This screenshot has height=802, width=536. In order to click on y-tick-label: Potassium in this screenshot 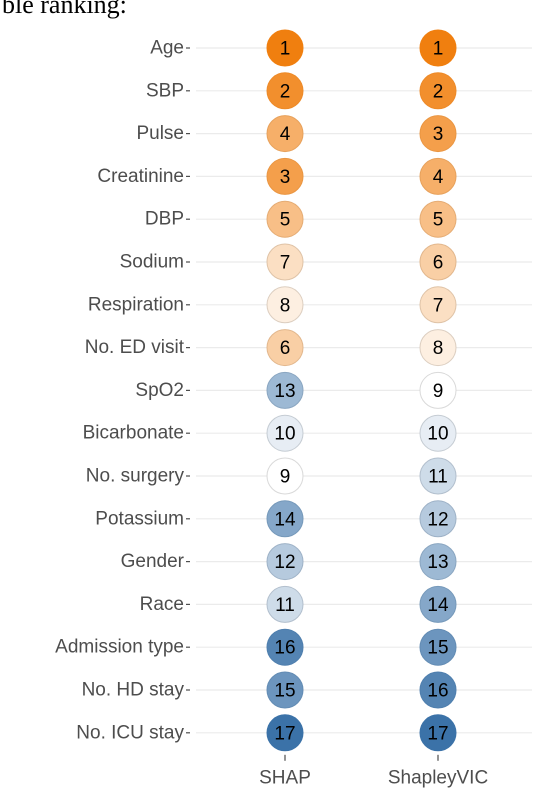, I will do `click(139, 518)`.